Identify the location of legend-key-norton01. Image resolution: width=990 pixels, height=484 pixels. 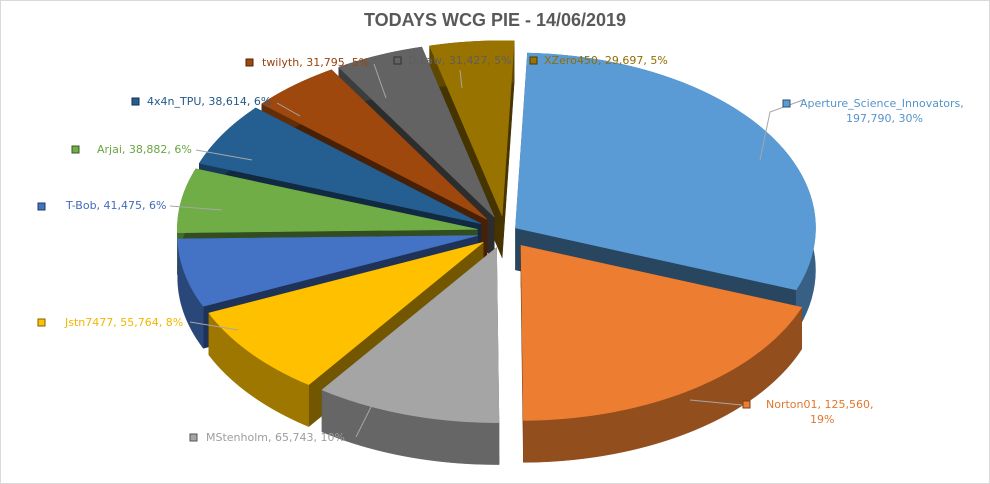
(746, 404).